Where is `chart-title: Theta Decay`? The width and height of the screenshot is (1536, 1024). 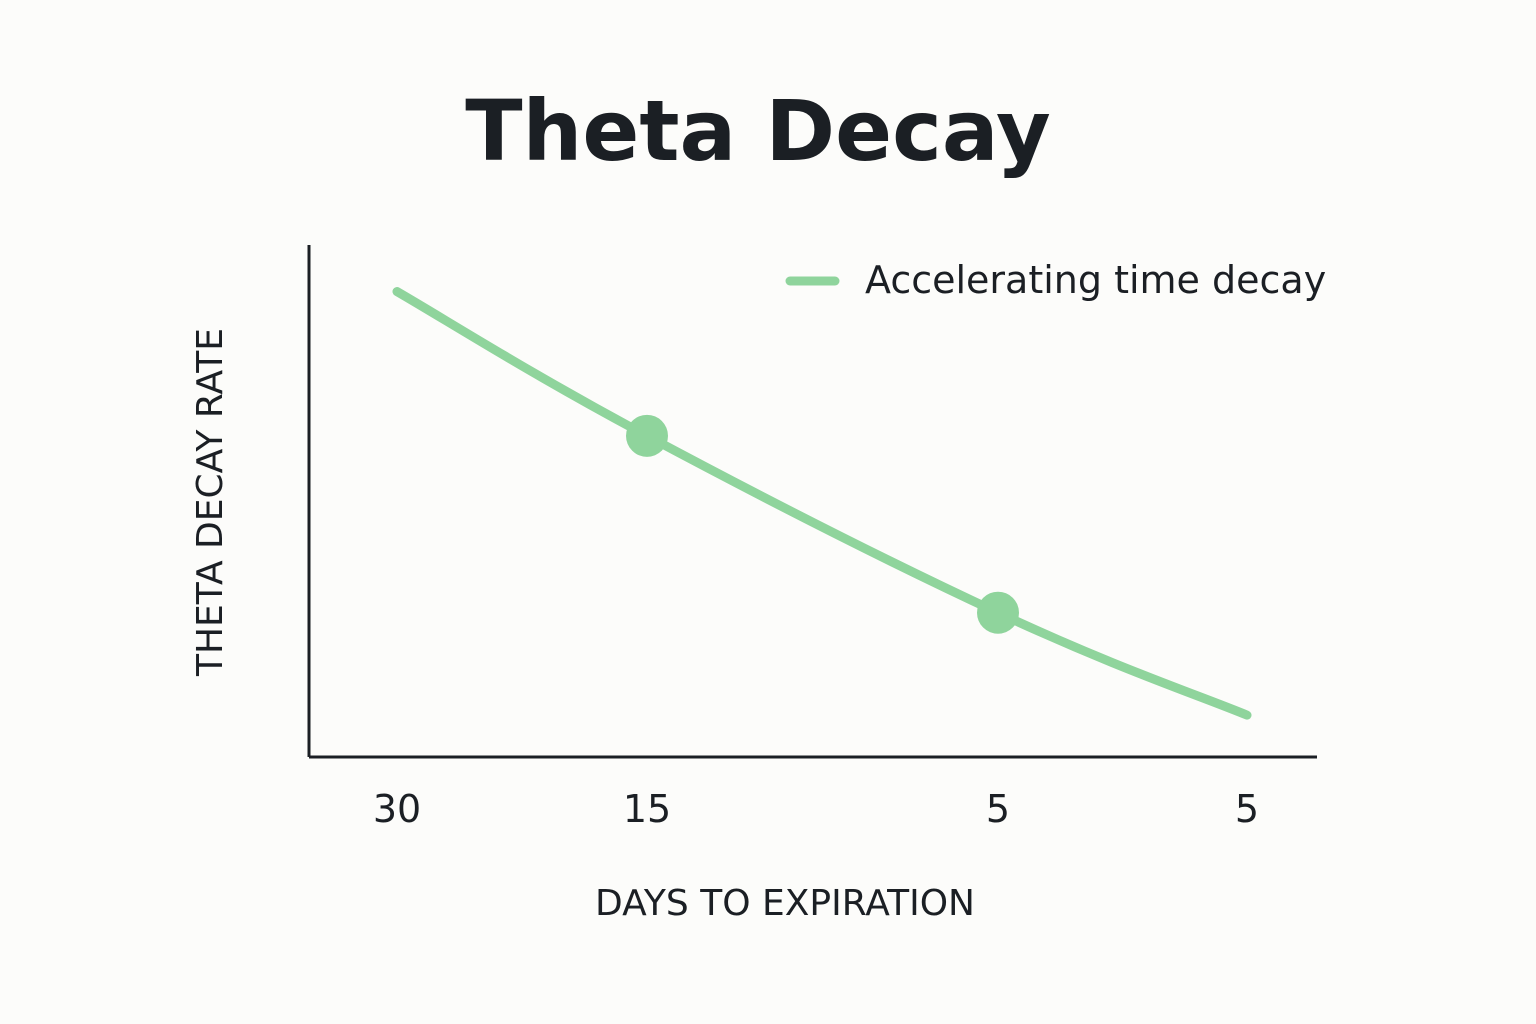 chart-title: Theta Decay is located at coordinates (758, 131).